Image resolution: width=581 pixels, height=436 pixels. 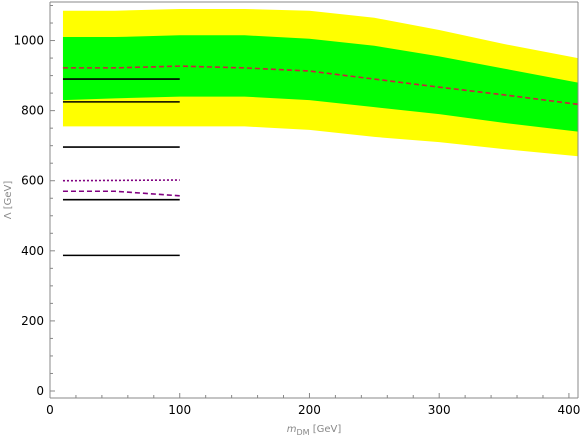 I want to click on y-tick-label: 600, so click(x=32, y=181).